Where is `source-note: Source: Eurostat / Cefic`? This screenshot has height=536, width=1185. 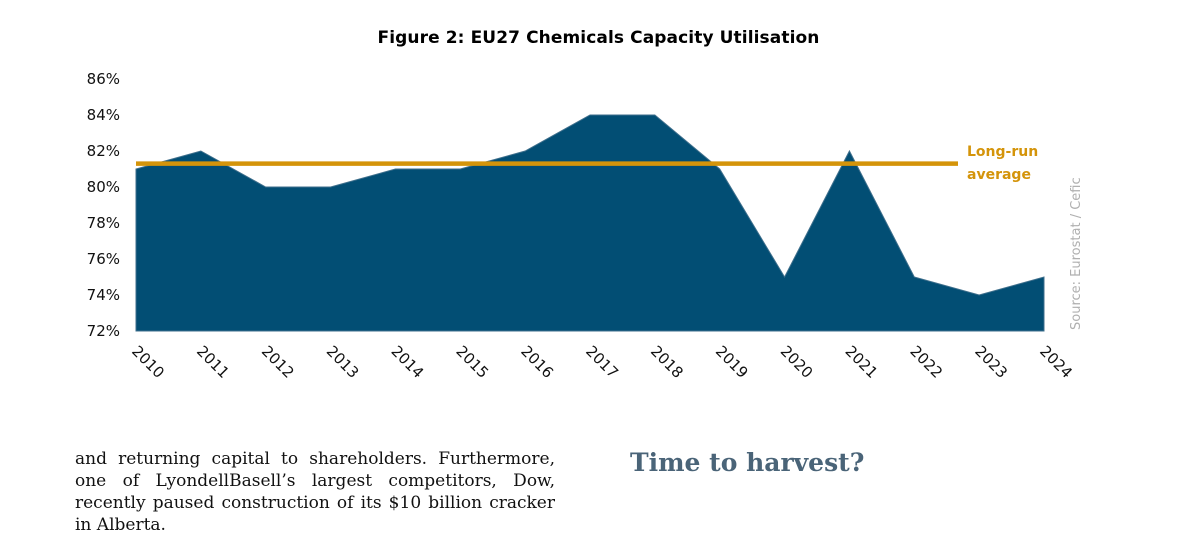
source-note: Source: Eurostat / Cefic is located at coordinates (1076, 253).